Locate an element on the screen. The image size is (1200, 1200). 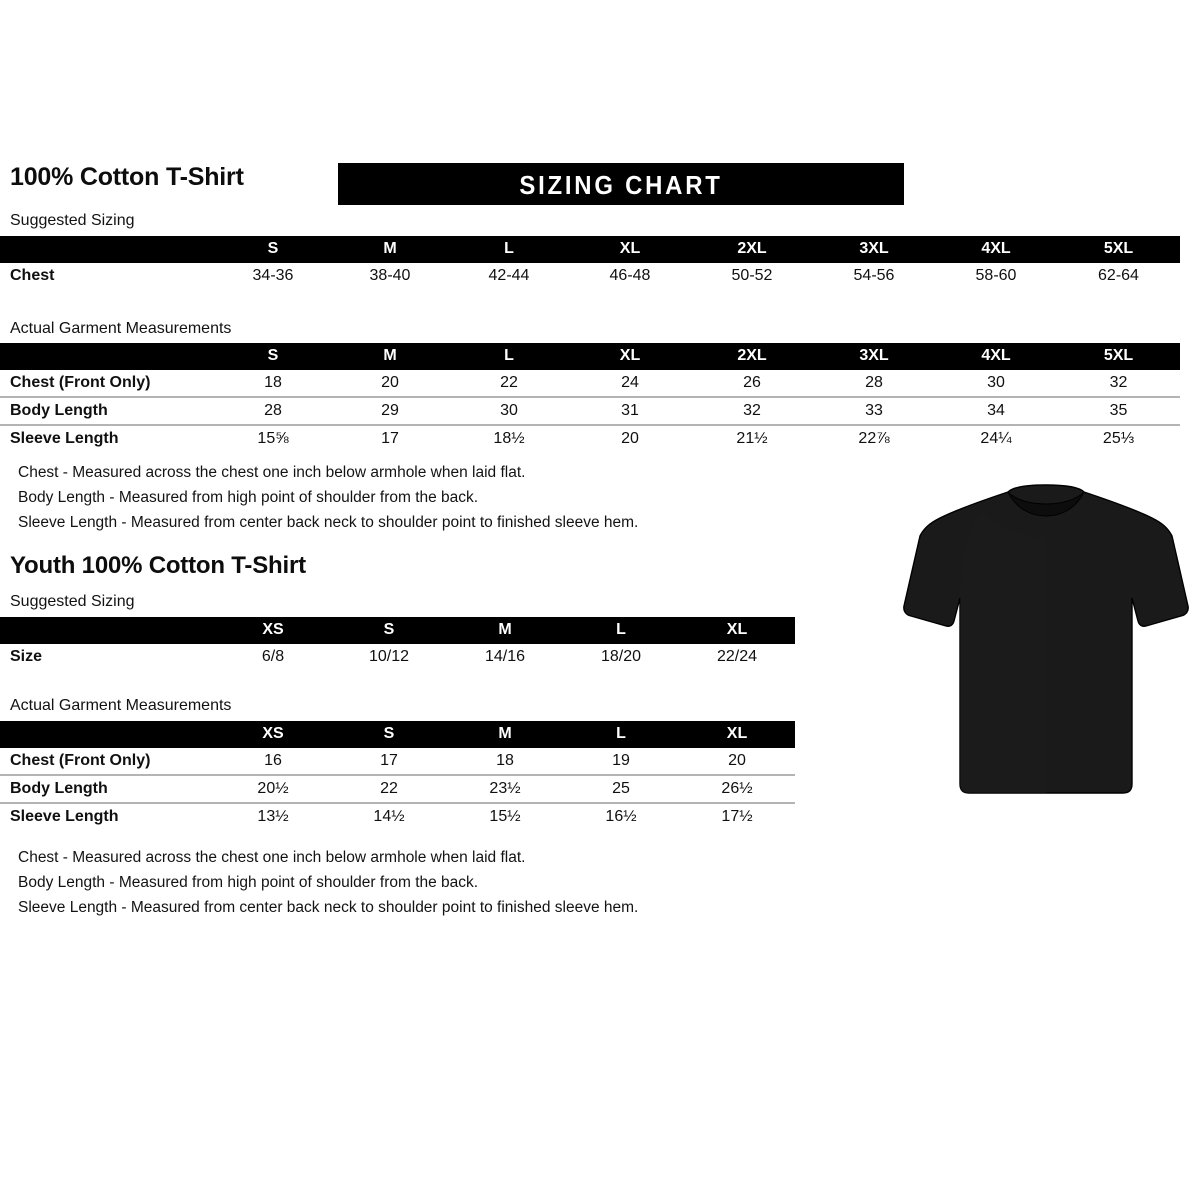
youth-suggested-sizing-table: XS S M L XL Size 6/8 10/12 14/16 18/20 22/24 is located at coordinates (397, 643).